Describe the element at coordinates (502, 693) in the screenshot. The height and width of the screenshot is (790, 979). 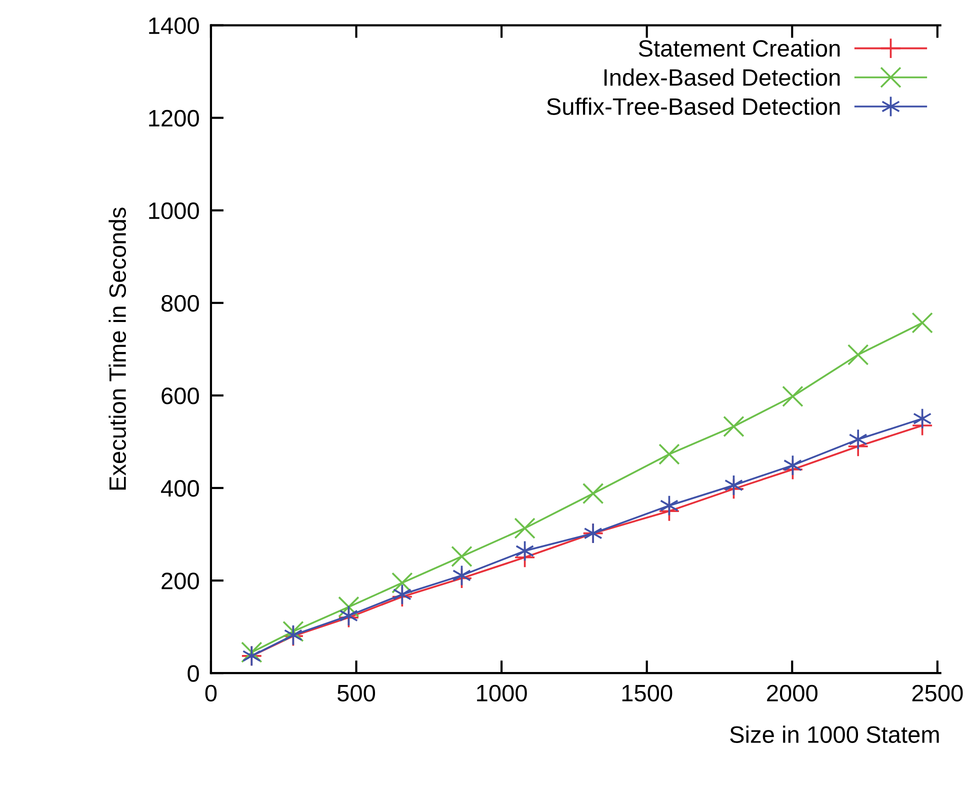
I see `x-tick-label: 1000` at that location.